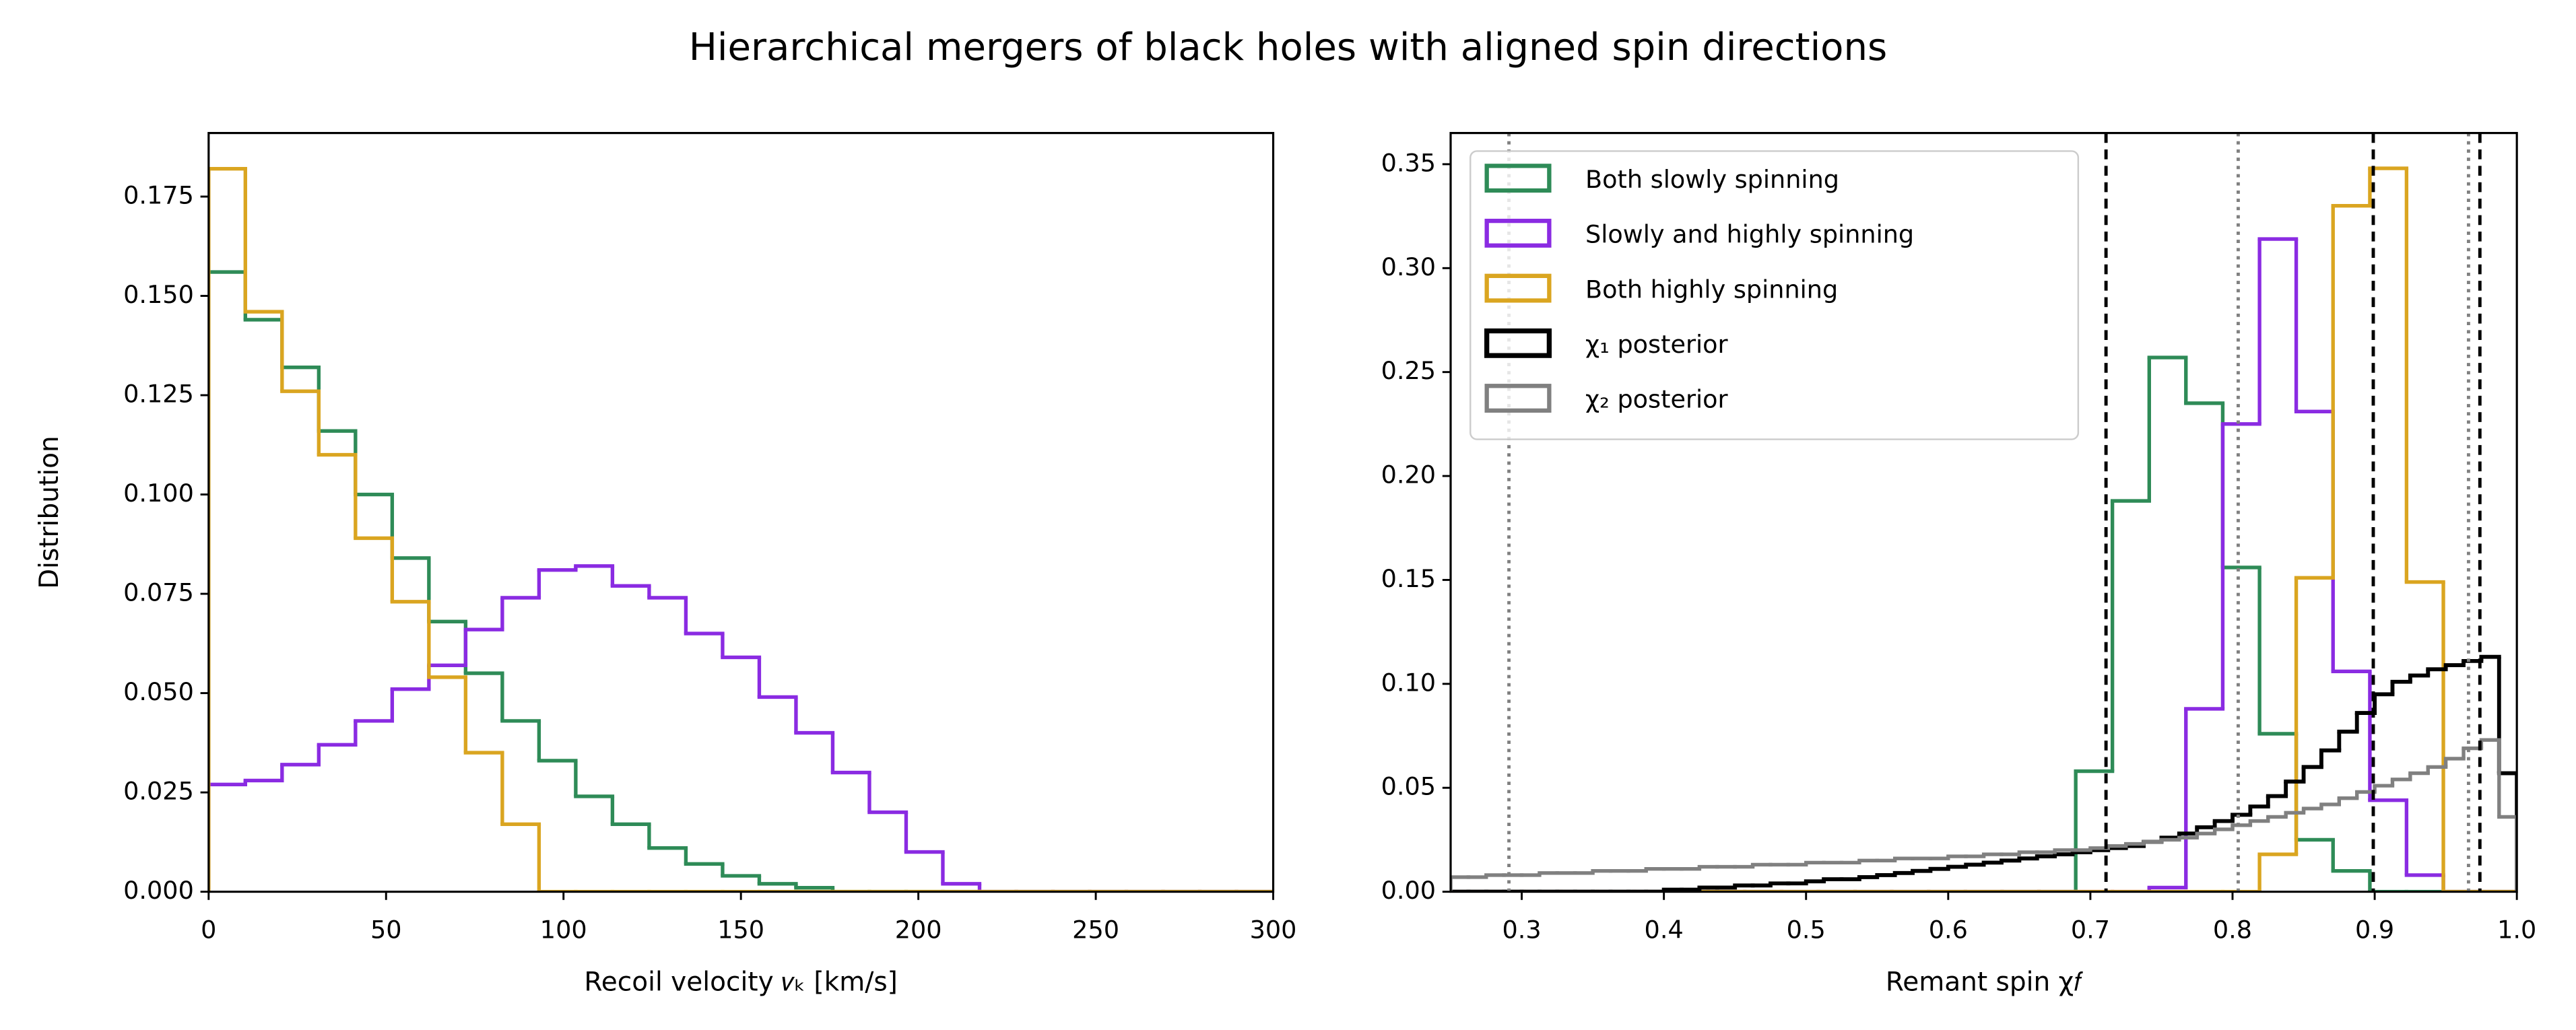 The width and height of the screenshot is (2576, 1030). I want to click on x-tick-label: 150, so click(740, 931).